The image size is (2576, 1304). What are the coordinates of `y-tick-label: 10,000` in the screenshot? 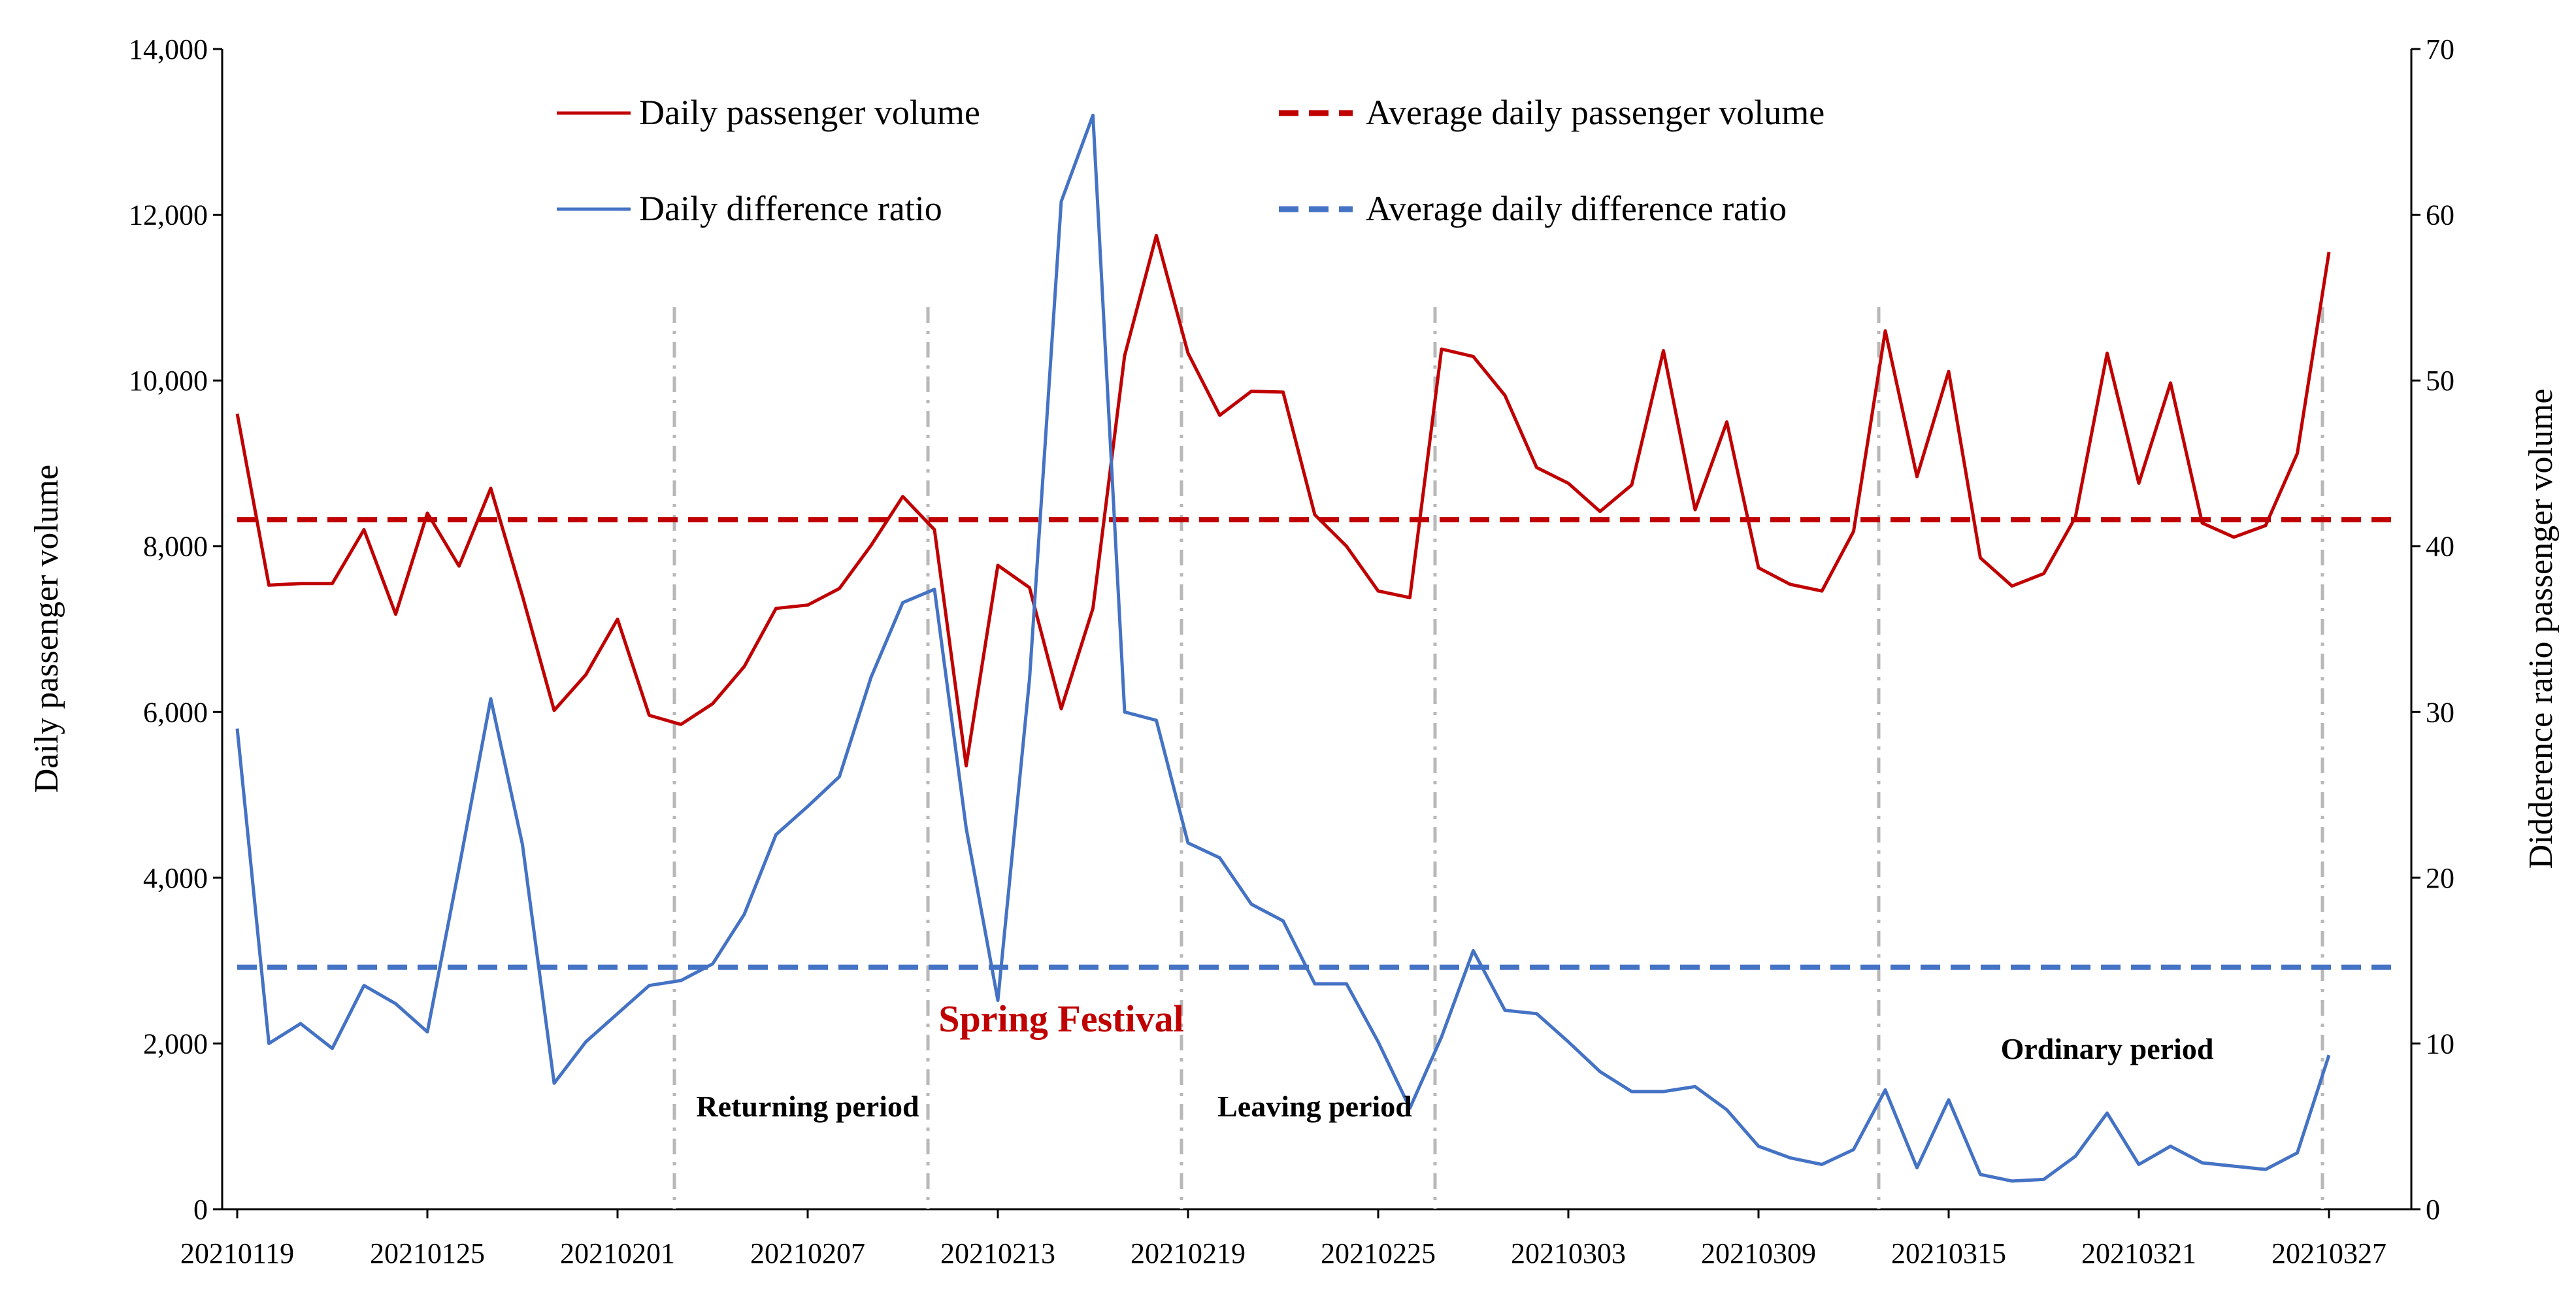 It's located at (168, 381).